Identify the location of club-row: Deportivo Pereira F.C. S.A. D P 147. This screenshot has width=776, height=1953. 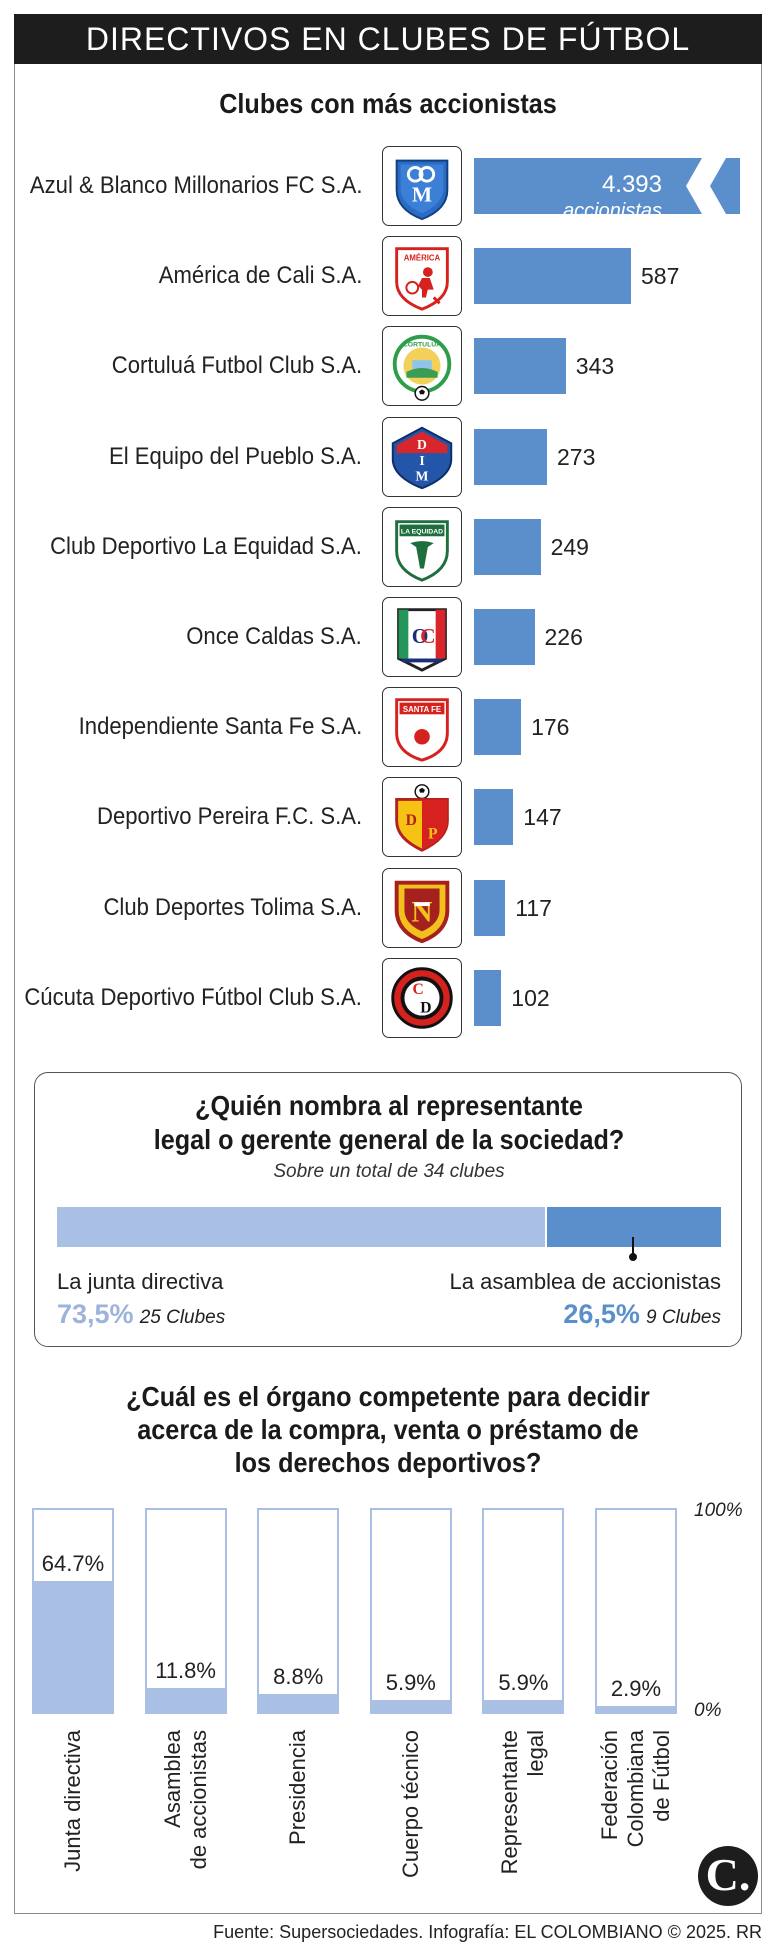
(388, 817).